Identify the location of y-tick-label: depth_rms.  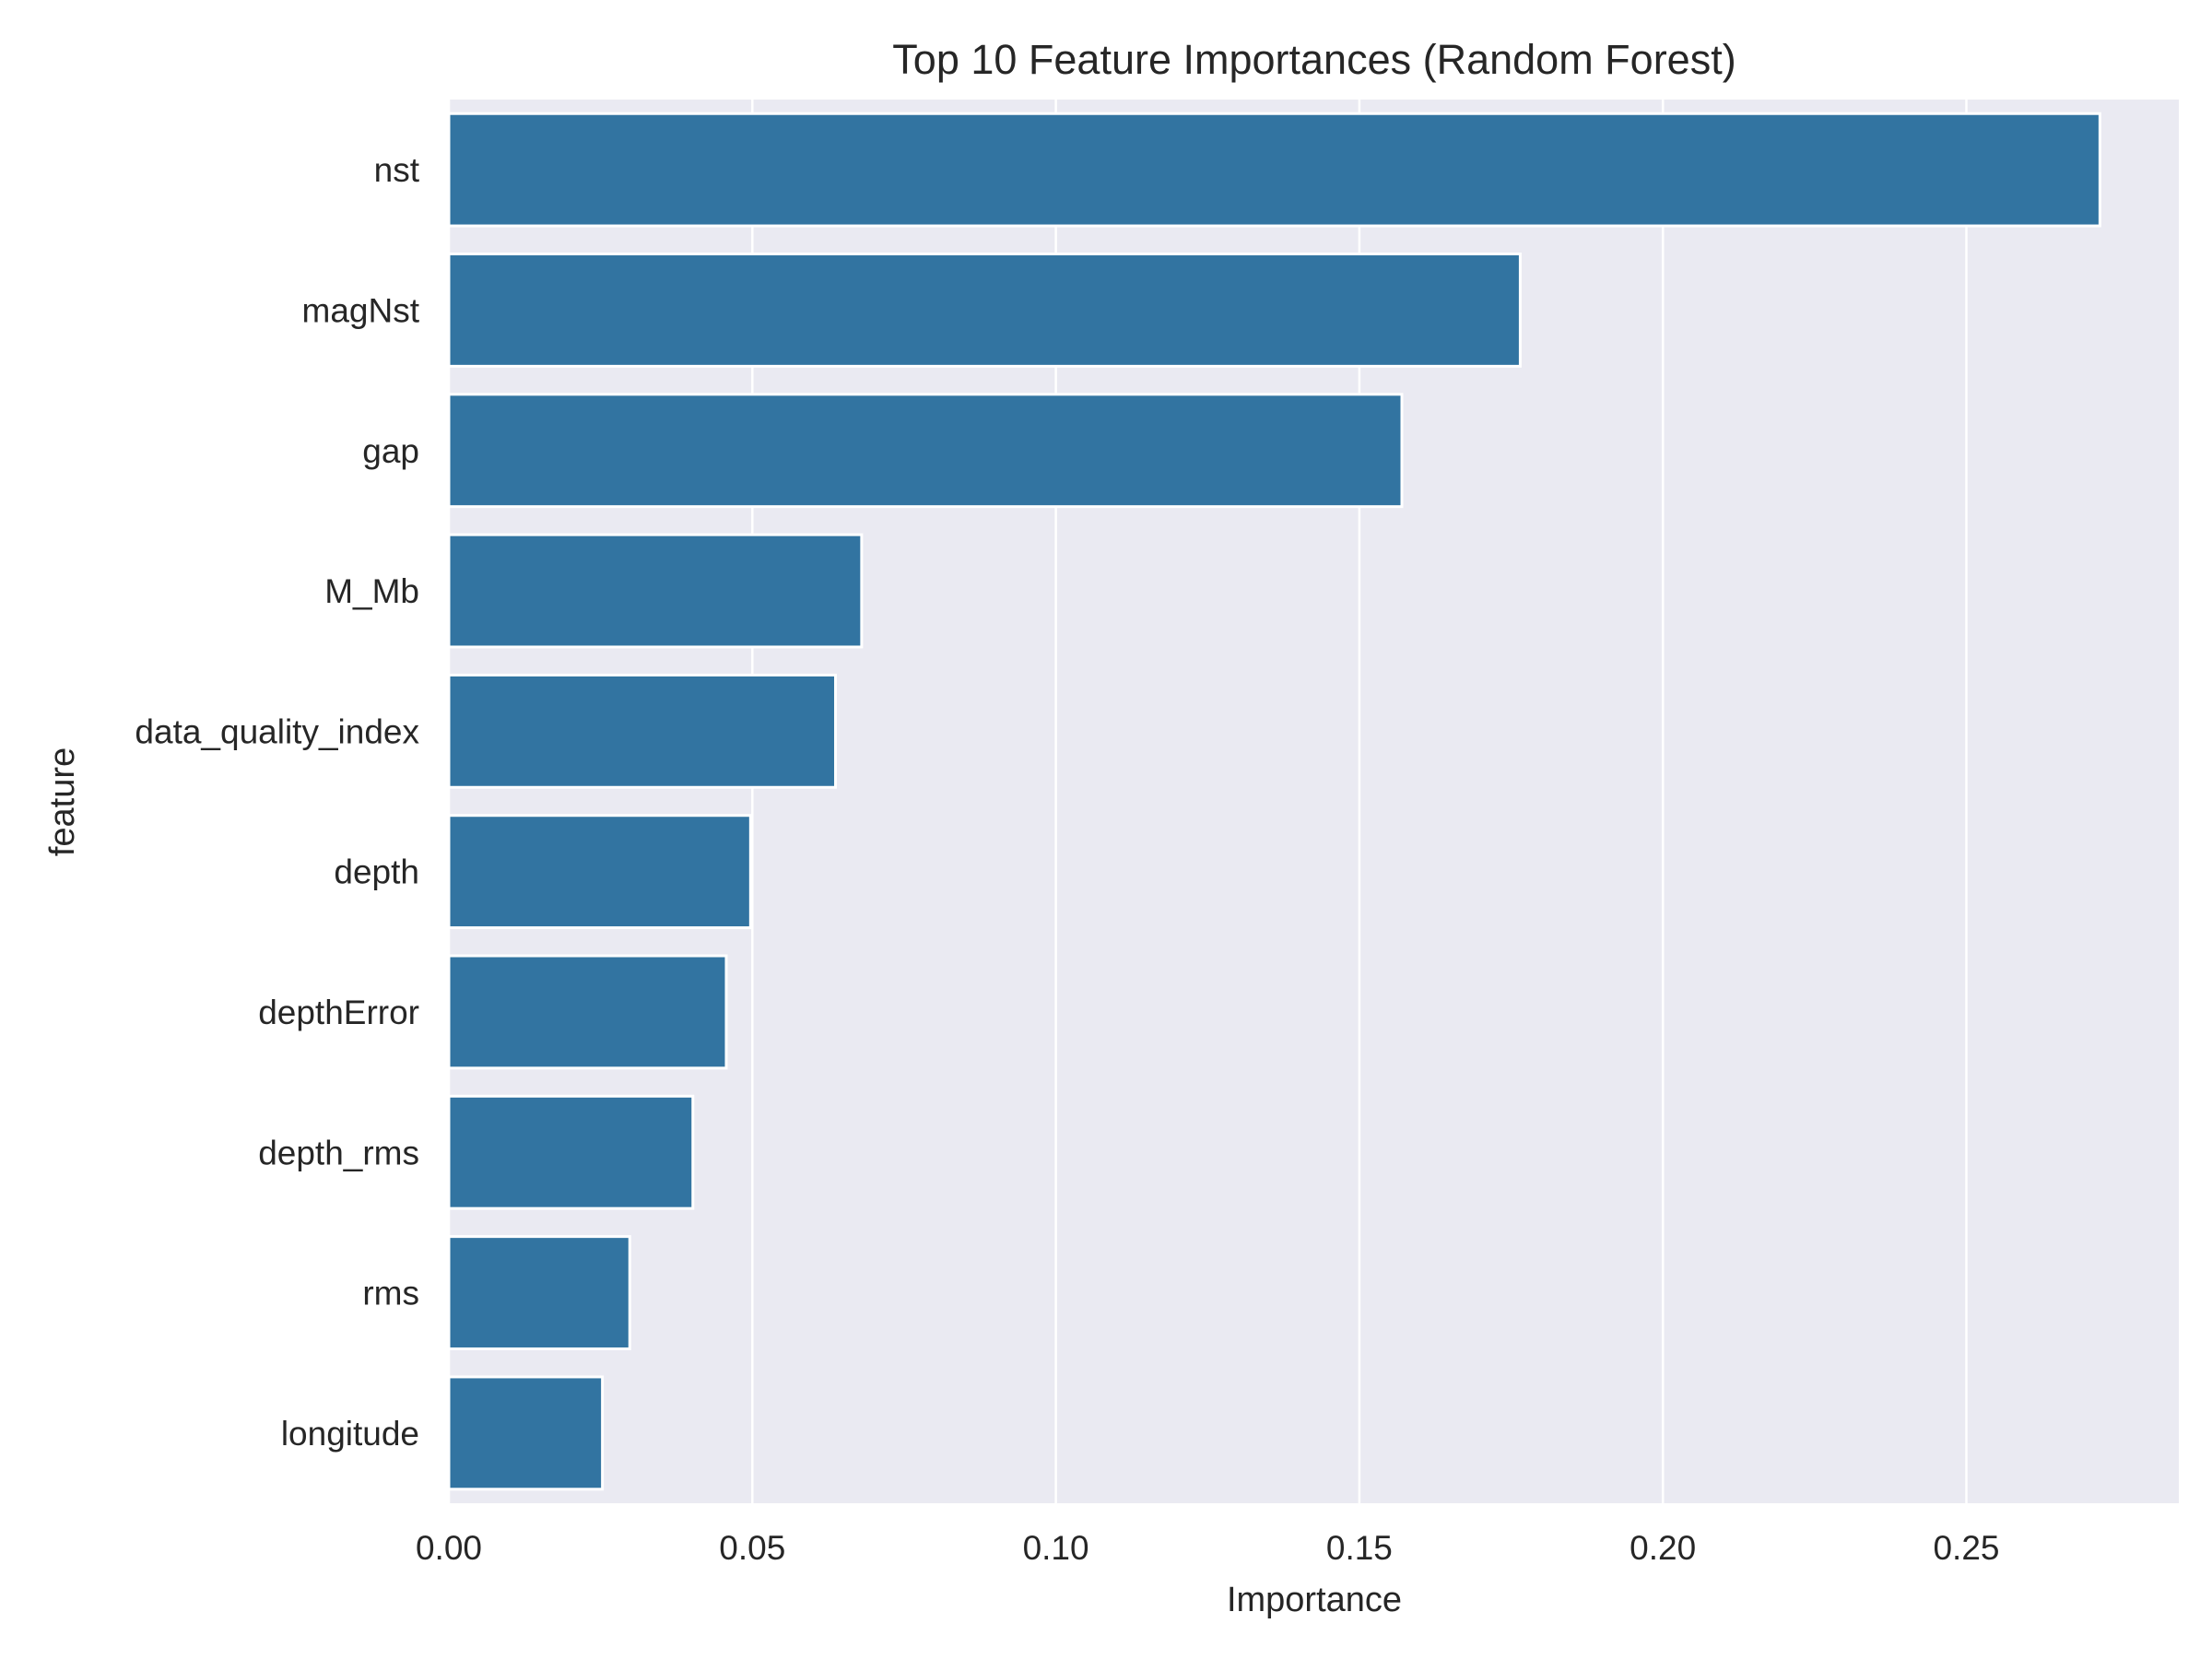
(338, 1152).